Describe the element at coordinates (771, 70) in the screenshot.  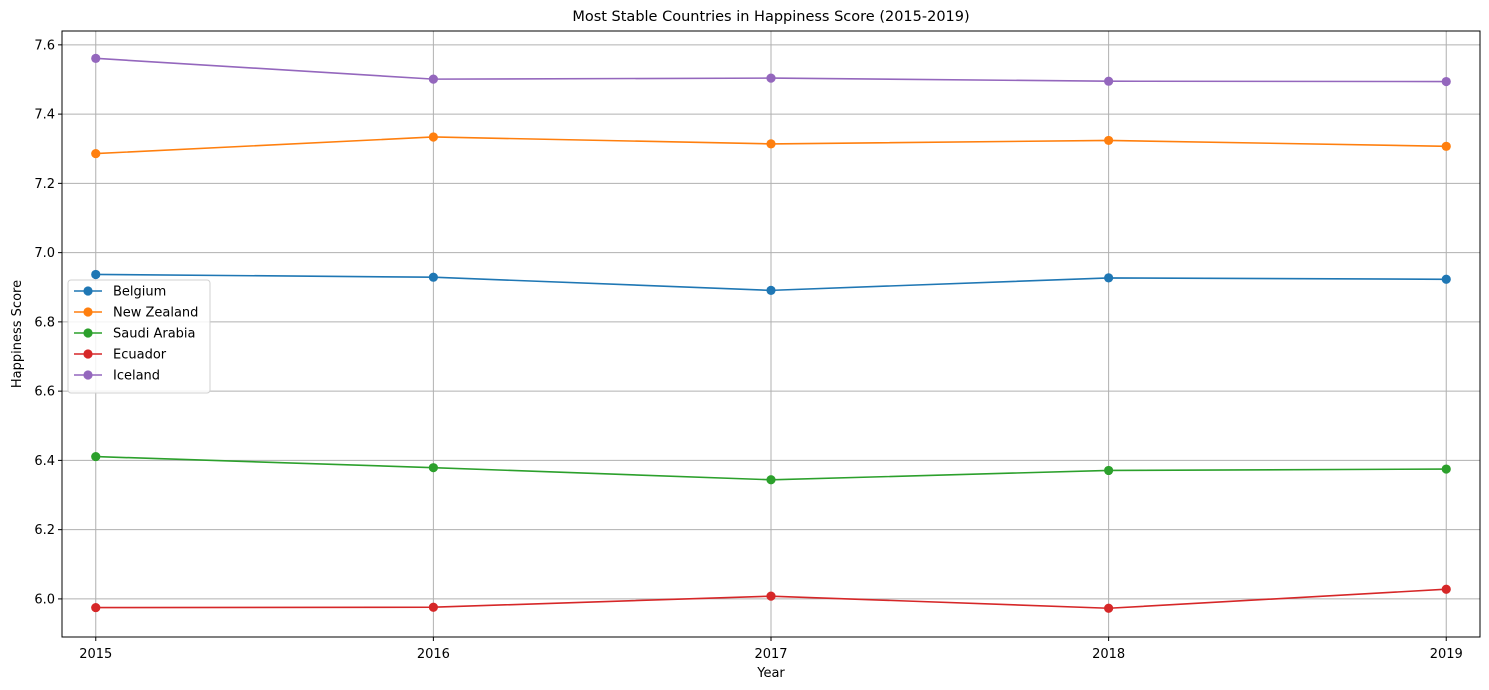
I see `series-iceland` at that location.